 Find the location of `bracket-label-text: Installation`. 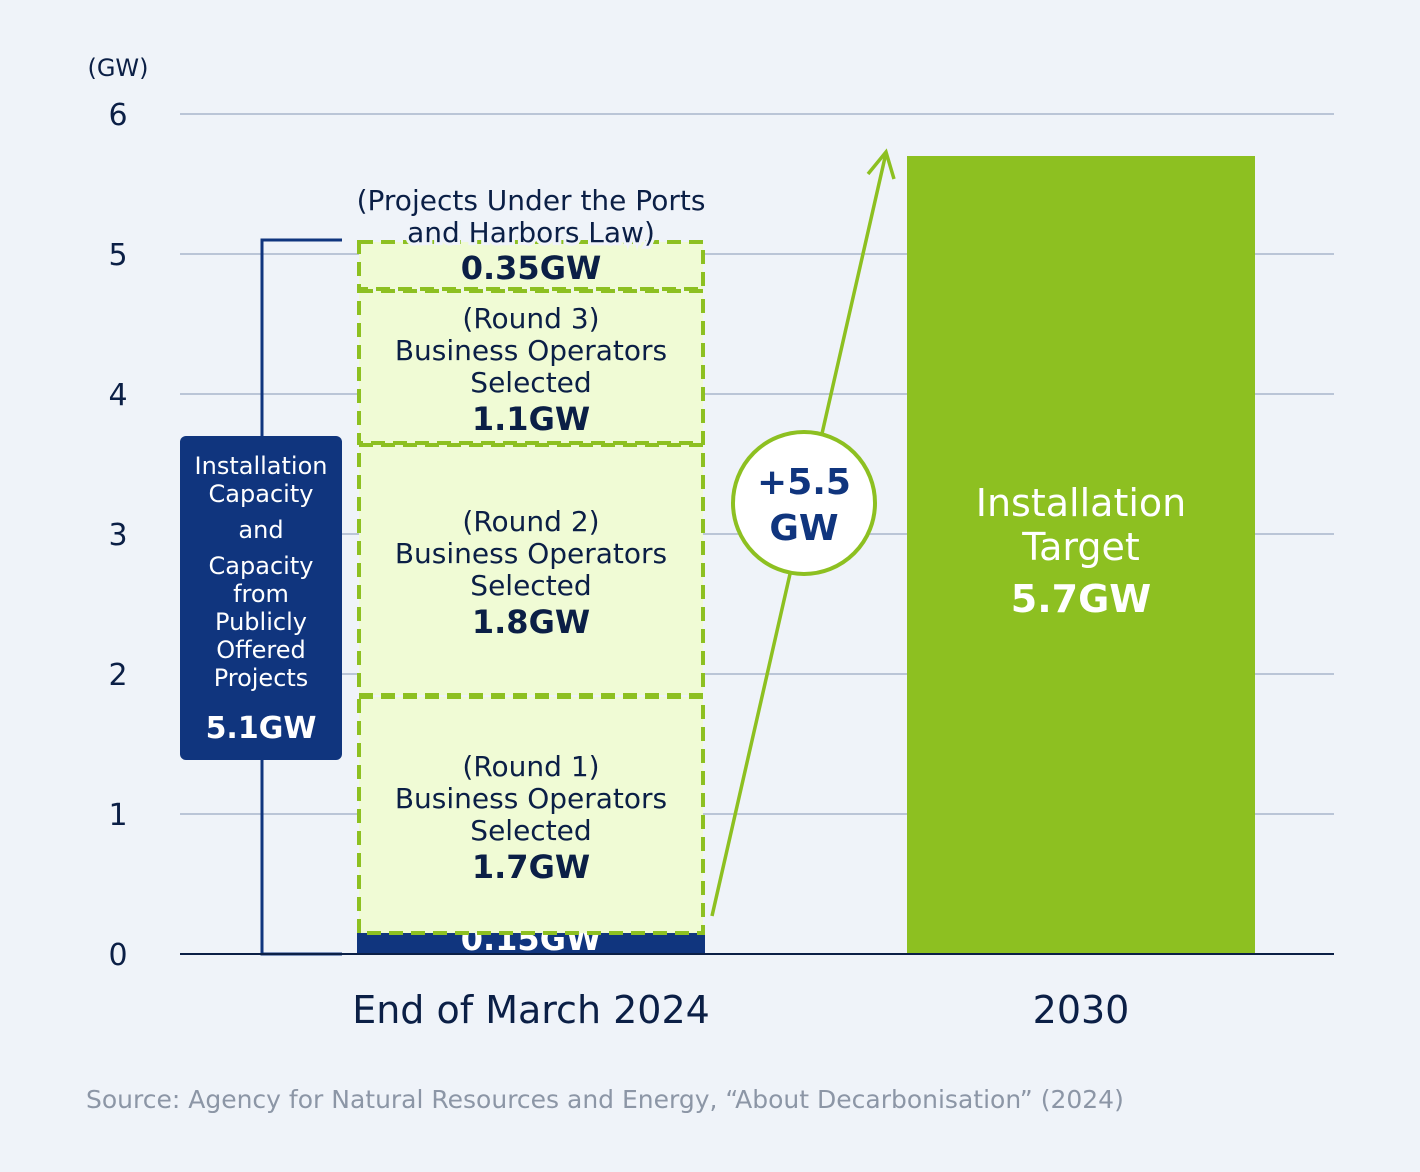

bracket-label-text: Installation is located at coordinates (261, 466).